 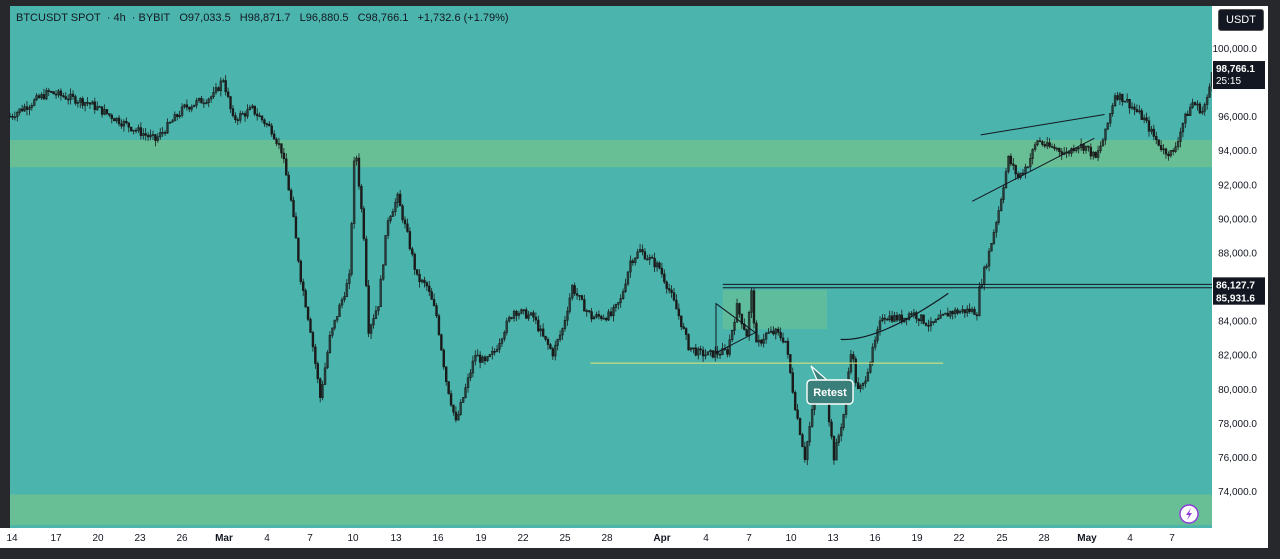 What do you see at coordinates (224, 538) in the screenshot?
I see `x-tick-label: Mar` at bounding box center [224, 538].